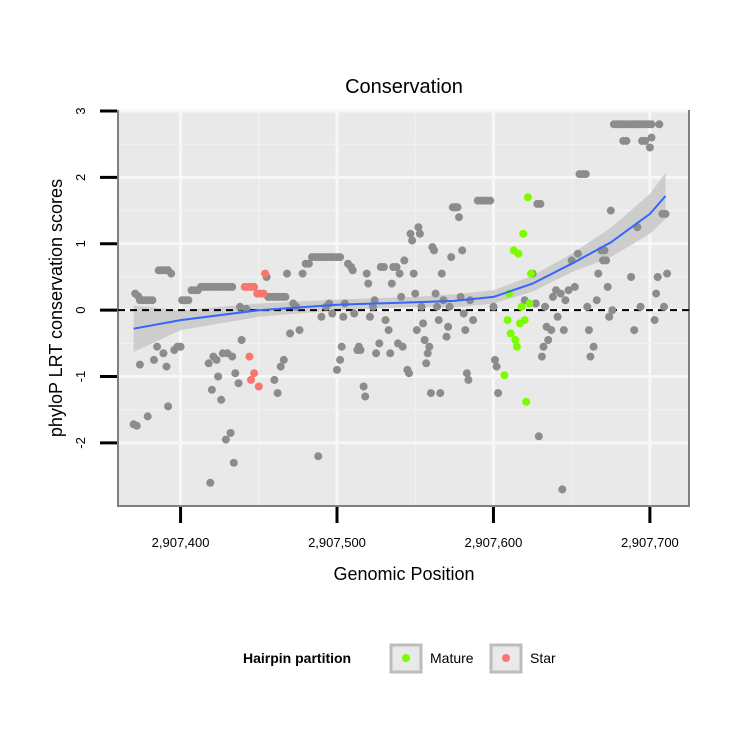 This screenshot has width=750, height=750. I want to click on y-tick-label: 2, so click(80, 177).